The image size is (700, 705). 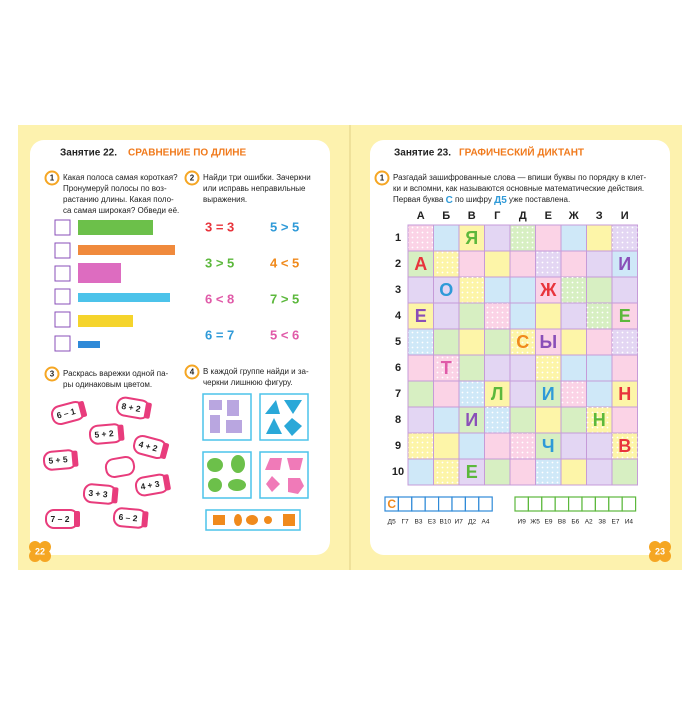 I want to click on grid-letter: Н, so click(x=624, y=394).